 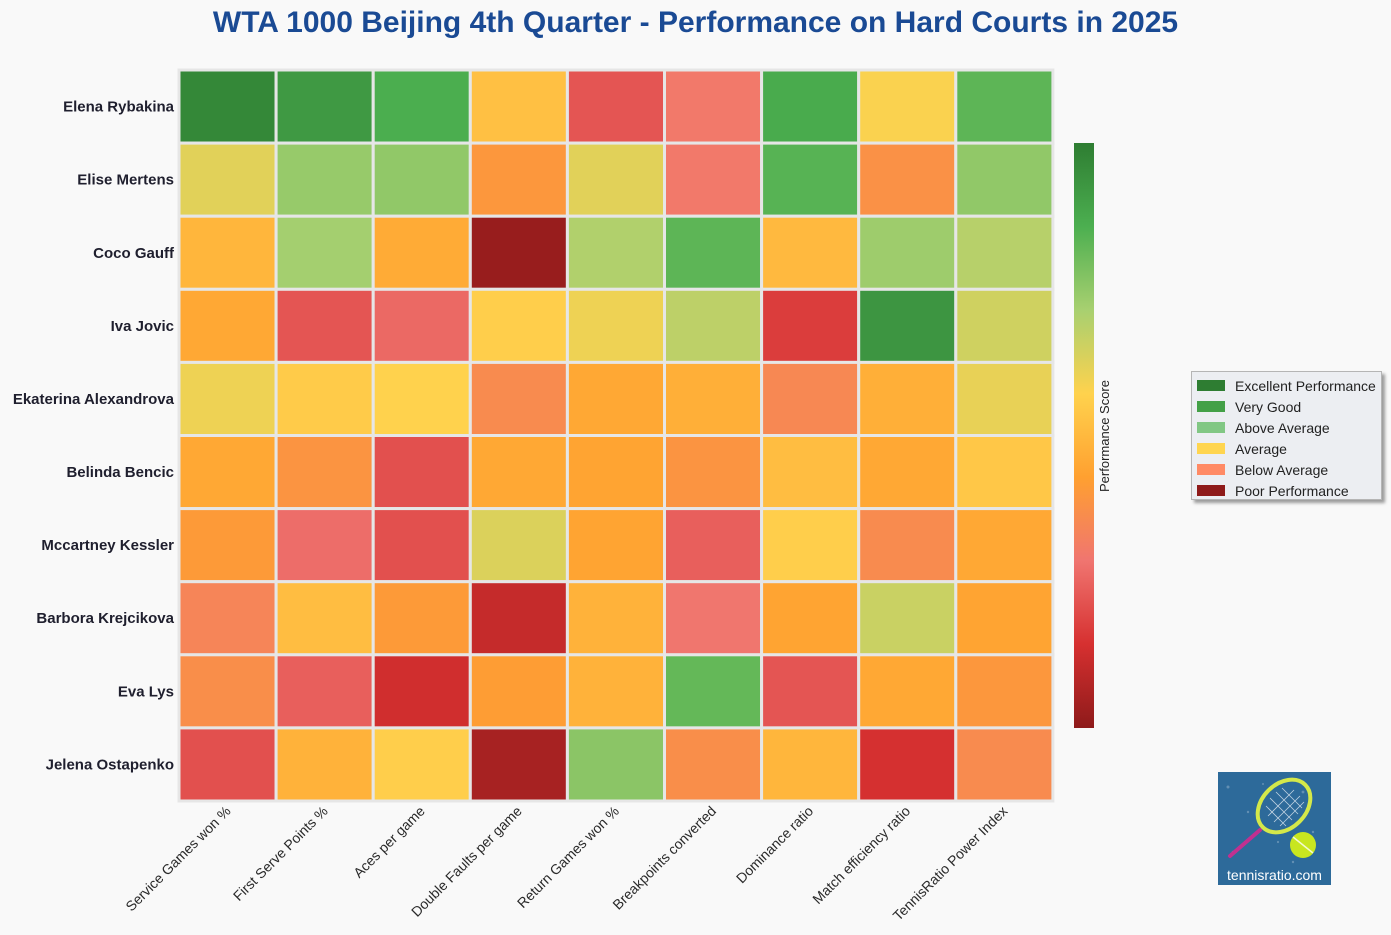 I want to click on legend-item: Average, so click(x=1289, y=448).